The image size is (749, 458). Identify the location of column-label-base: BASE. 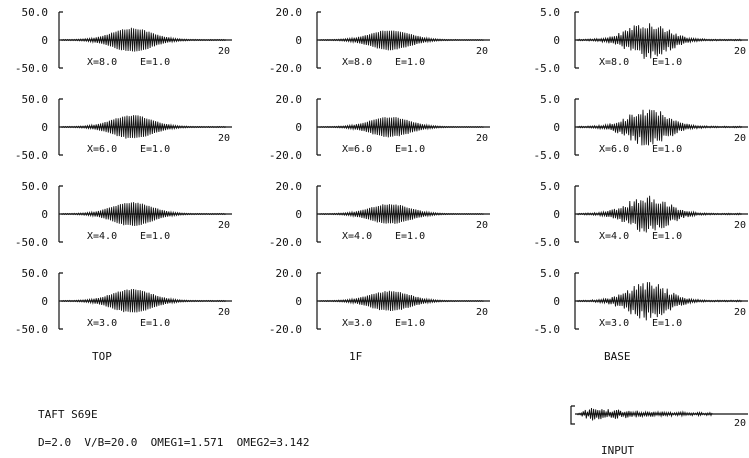
(617, 356).